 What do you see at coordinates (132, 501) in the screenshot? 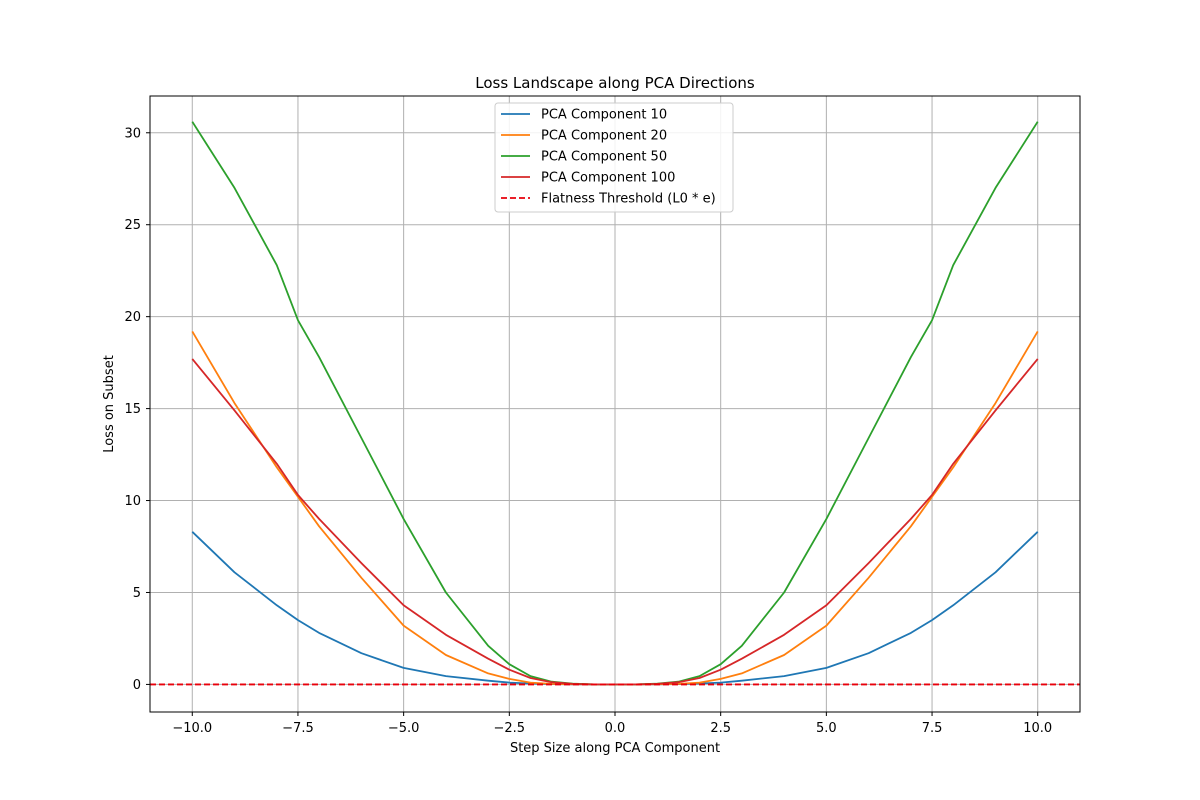
I see `y-tick-label: 10` at bounding box center [132, 501].